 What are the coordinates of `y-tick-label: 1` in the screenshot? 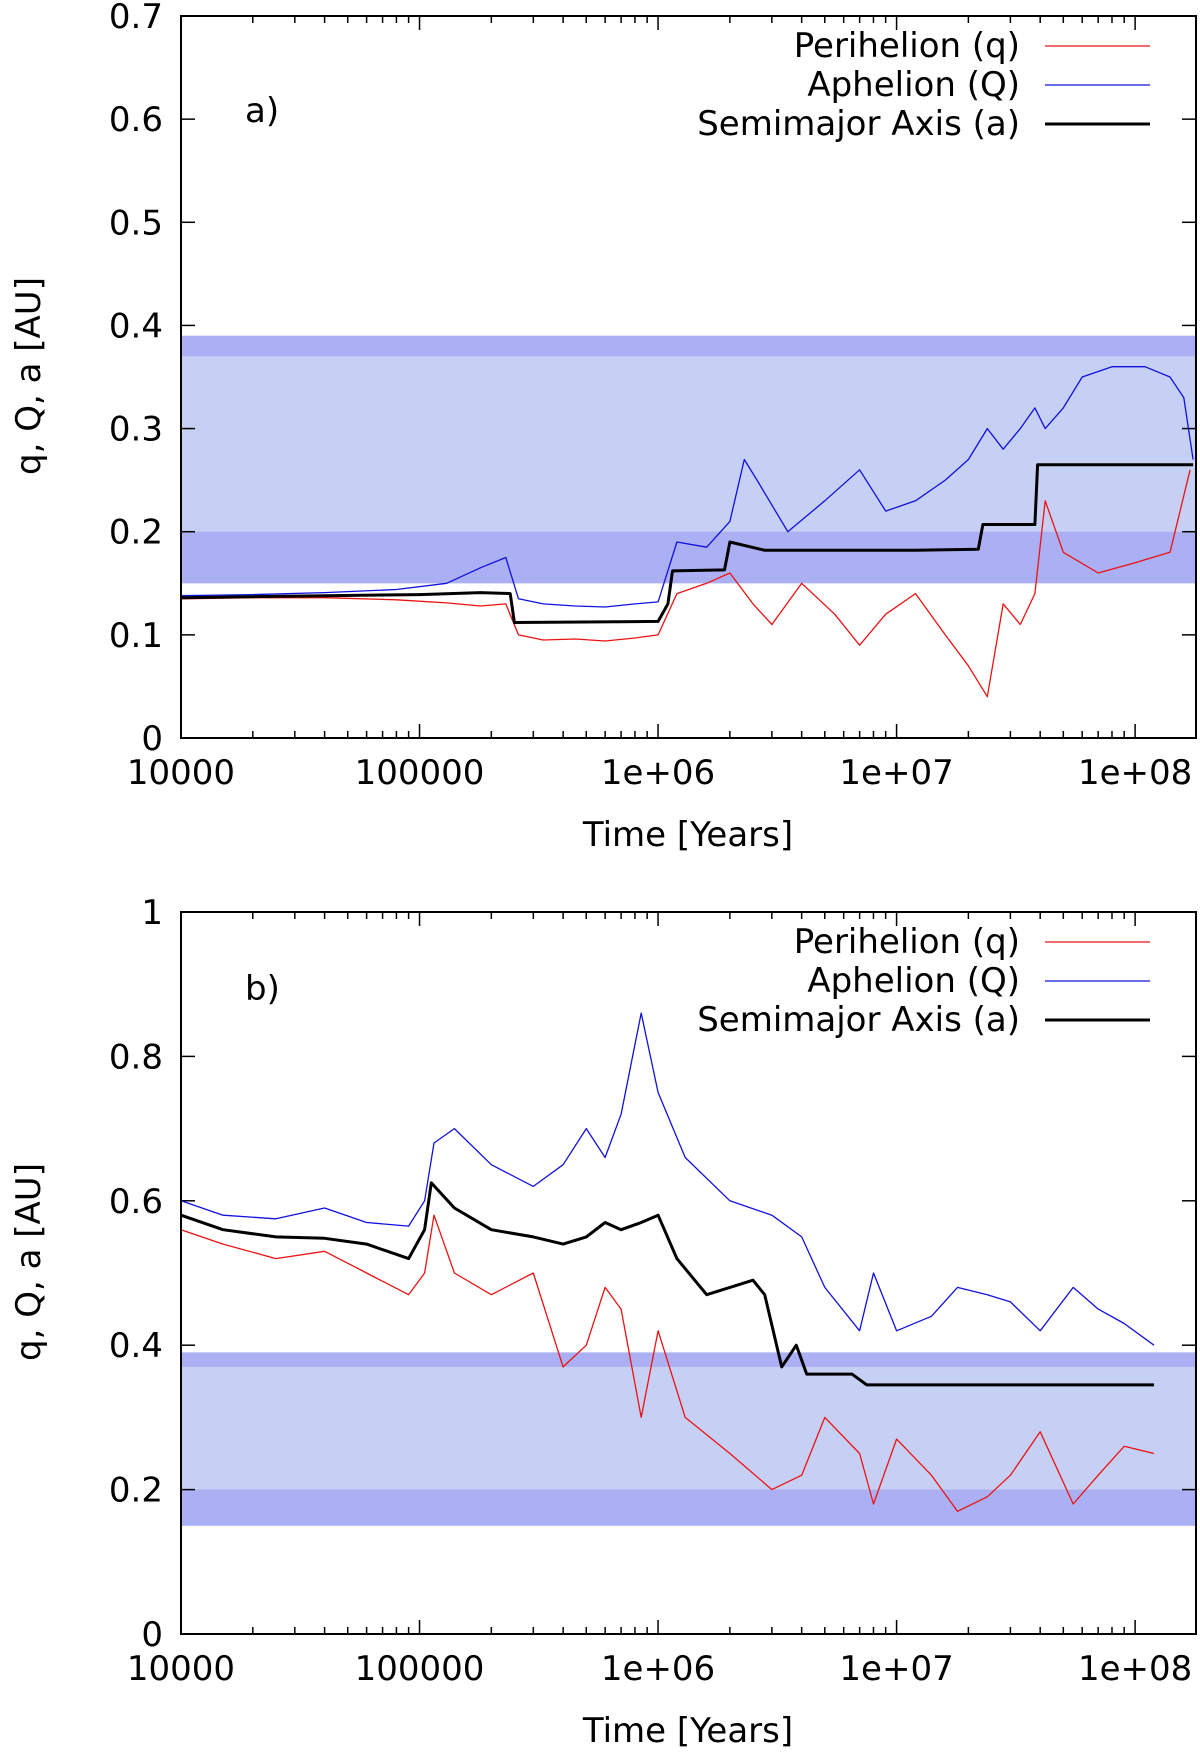 It's located at (152, 913).